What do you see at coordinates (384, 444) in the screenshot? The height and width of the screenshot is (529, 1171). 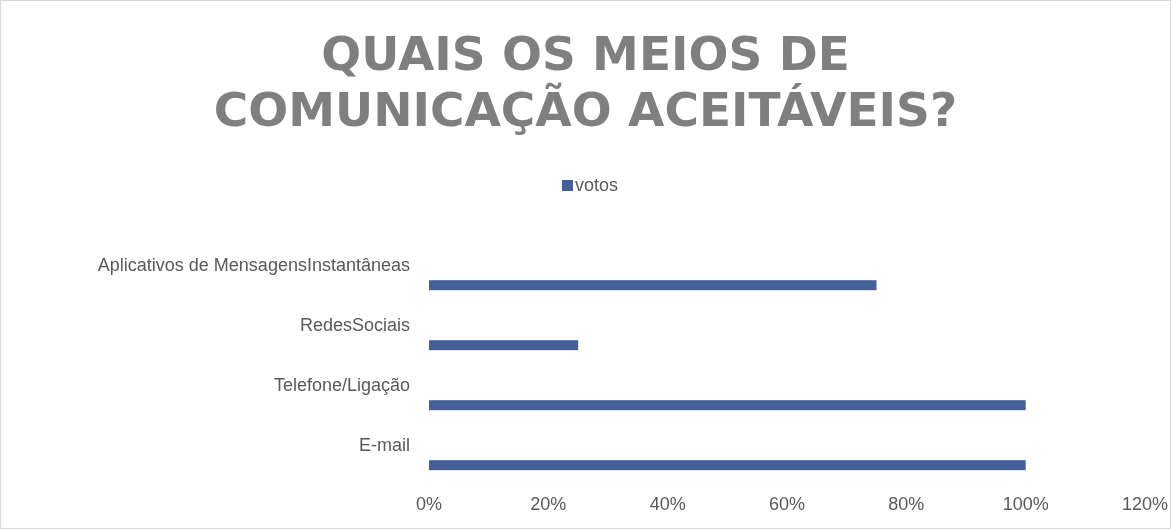 I see `y-tick-label: E-mail` at bounding box center [384, 444].